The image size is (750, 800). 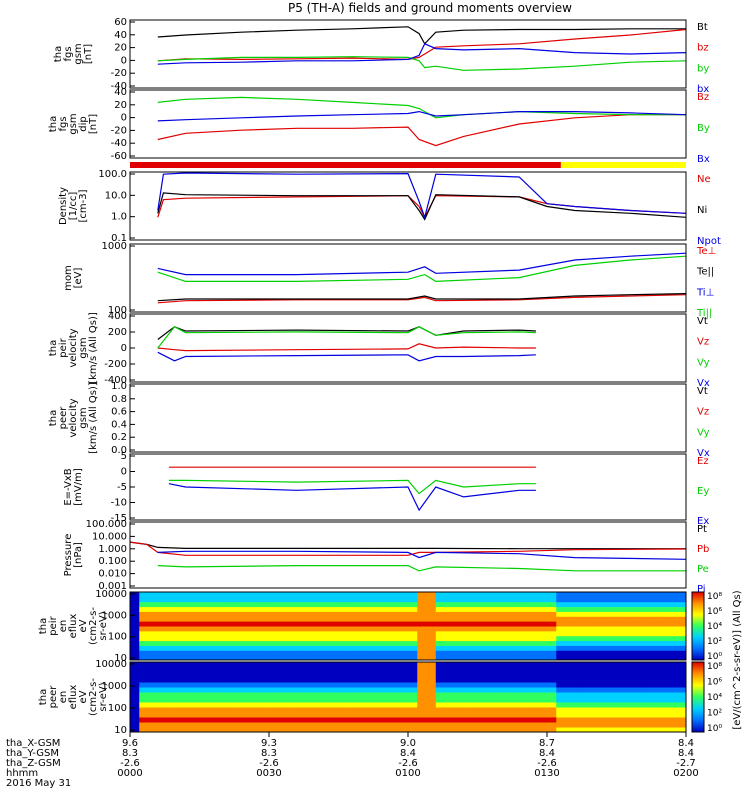 I want to click on series-Pt, so click(x=407, y=545).